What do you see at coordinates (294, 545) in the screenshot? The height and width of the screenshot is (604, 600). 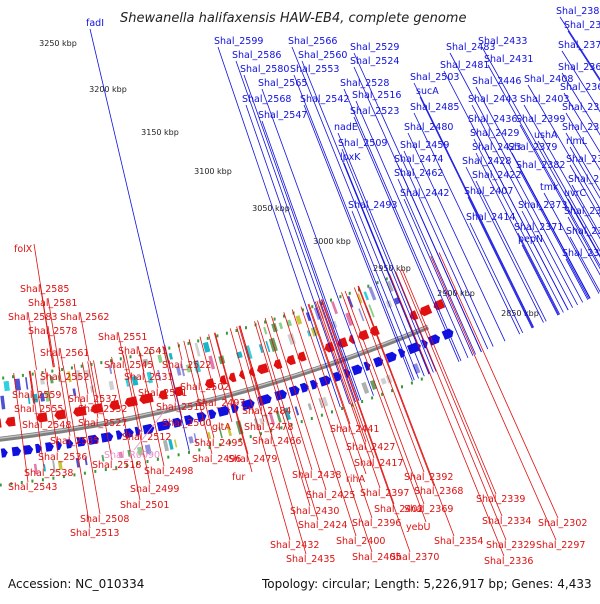 I see `reverse-gene-label: Shal_2432` at bounding box center [294, 545].